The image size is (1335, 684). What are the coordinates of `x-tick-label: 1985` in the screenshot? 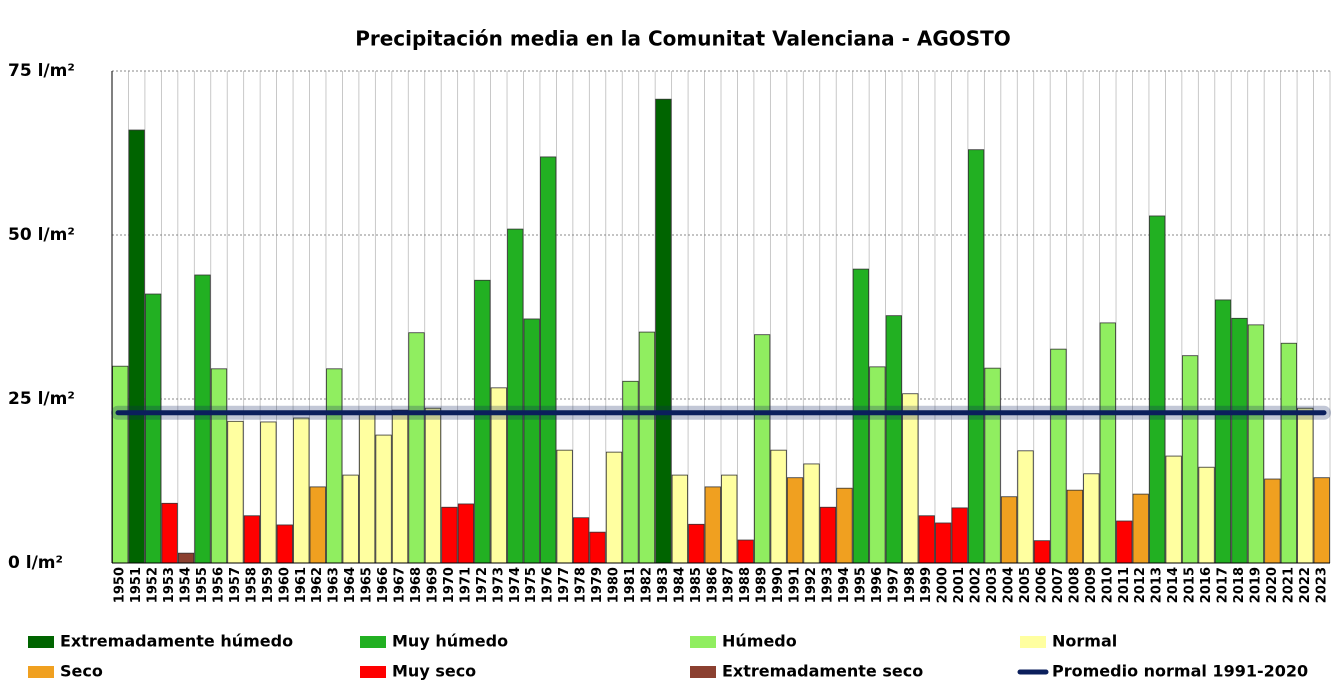 It's located at (696, 585).